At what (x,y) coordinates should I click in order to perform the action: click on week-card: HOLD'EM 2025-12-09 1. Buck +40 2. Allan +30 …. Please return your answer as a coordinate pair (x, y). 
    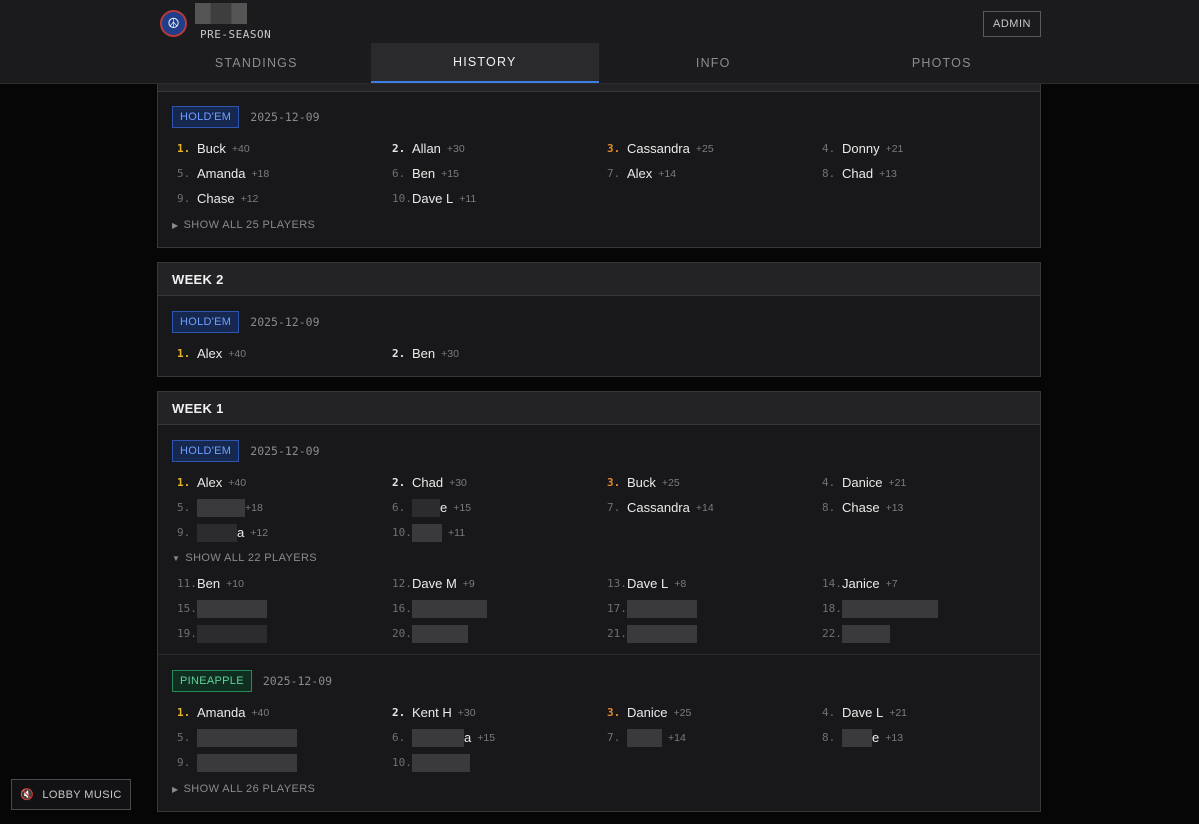
    Looking at the image, I should click on (599, 166).